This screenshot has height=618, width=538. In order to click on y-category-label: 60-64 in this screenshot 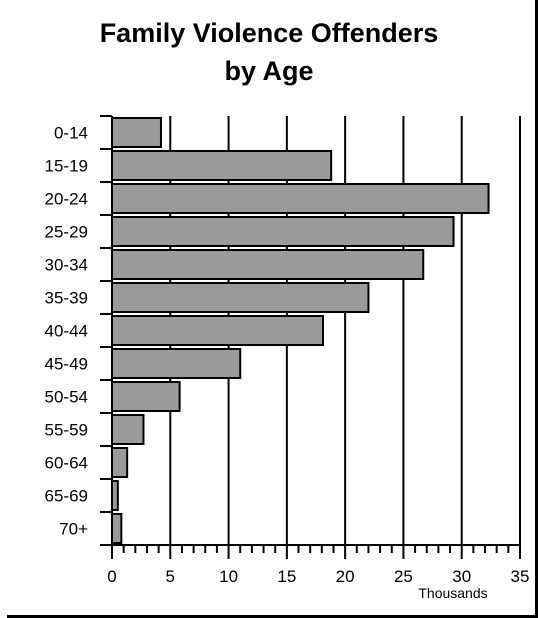, I will do `click(66, 463)`.